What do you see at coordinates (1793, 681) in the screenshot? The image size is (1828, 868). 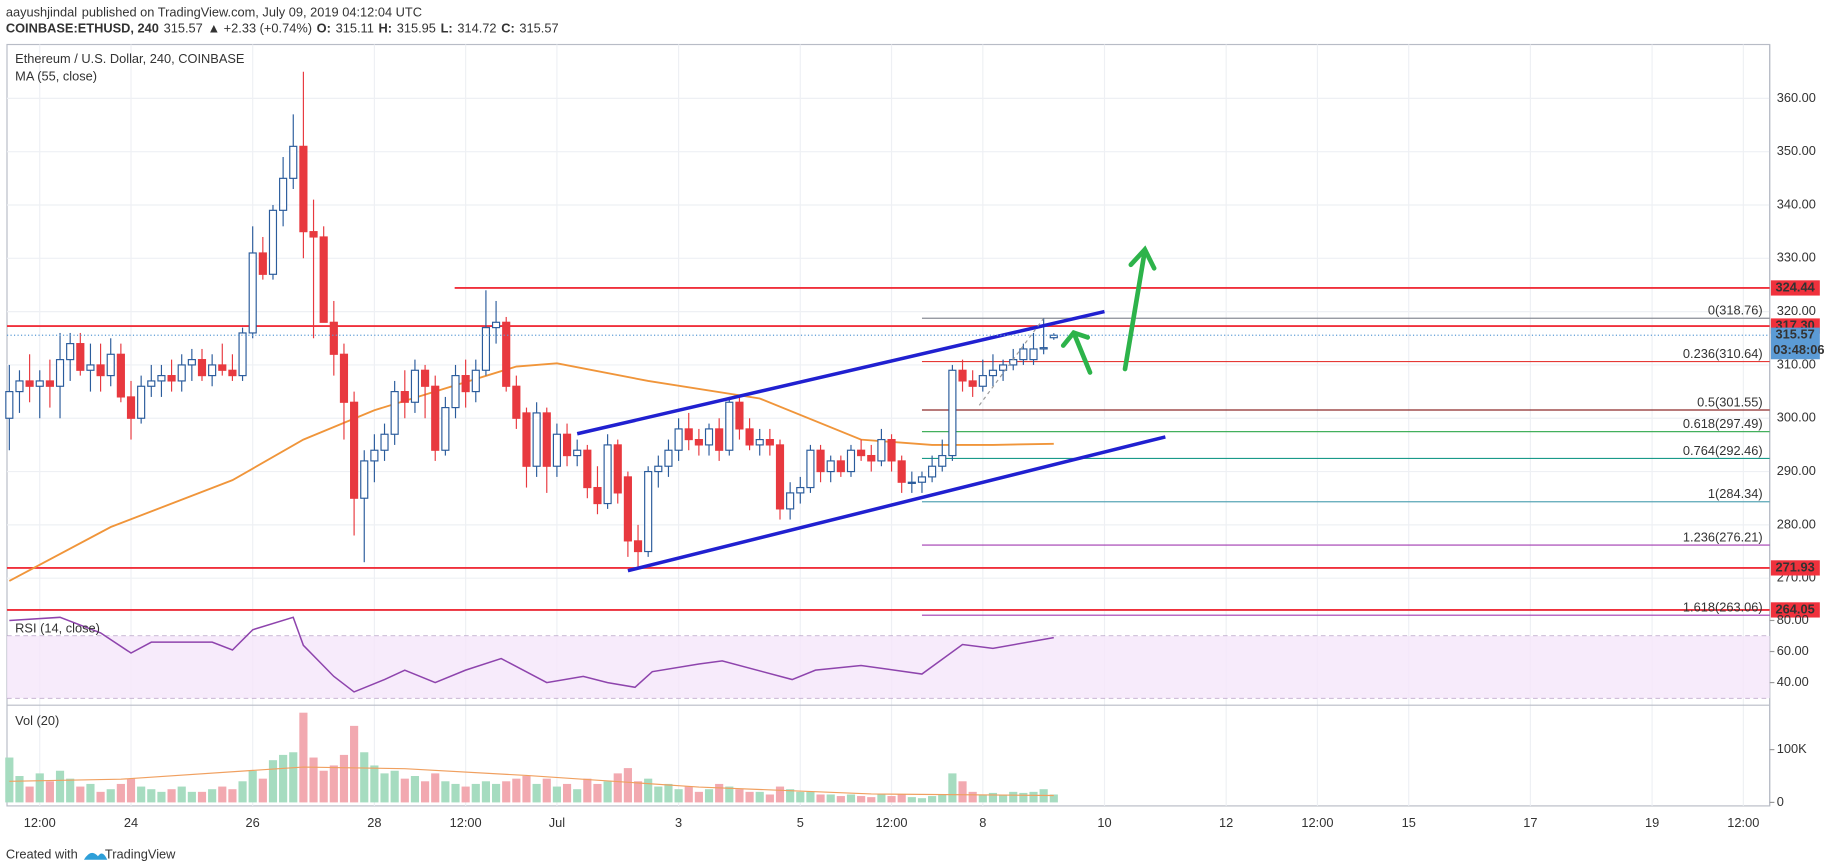 I see `rsi-tick-label: 40.00` at bounding box center [1793, 681].